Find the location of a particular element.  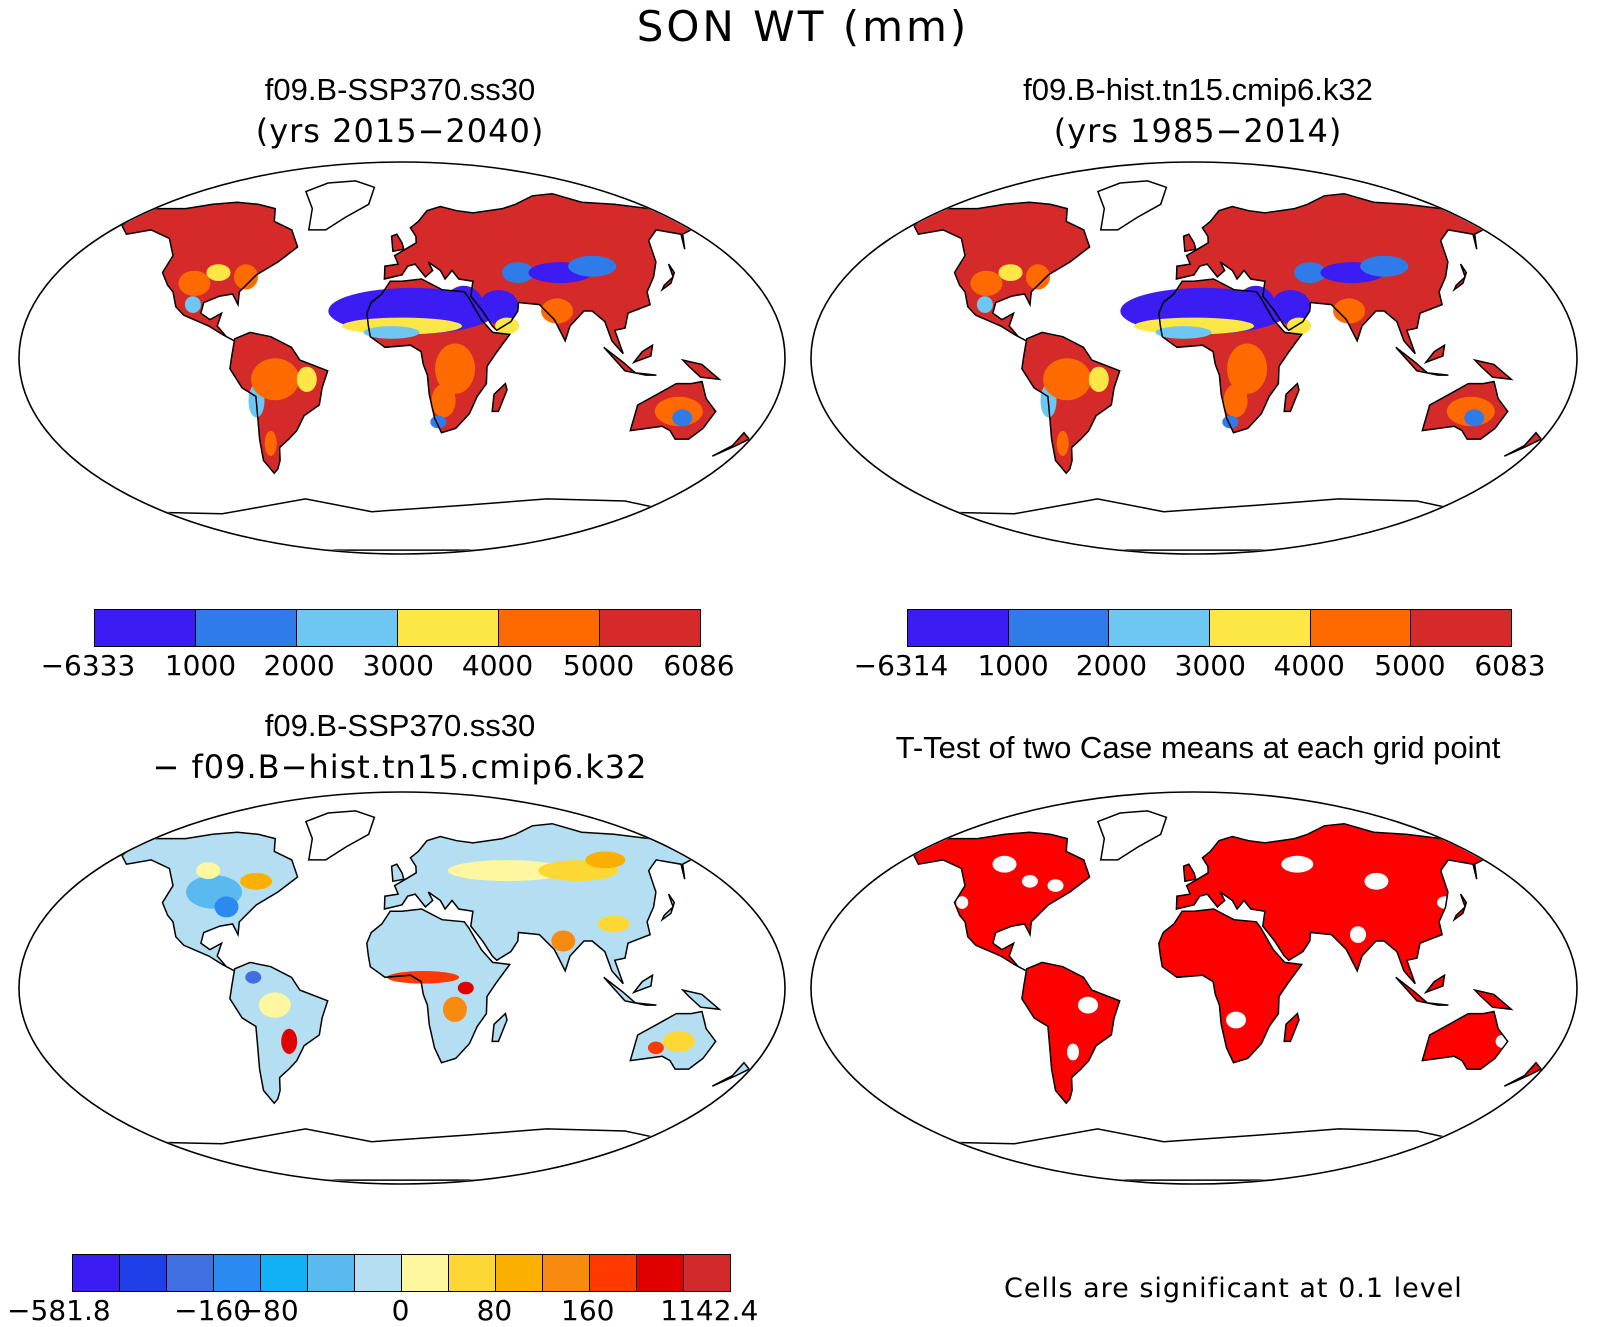

map-panel-bottom-left is located at coordinates (402, 988).